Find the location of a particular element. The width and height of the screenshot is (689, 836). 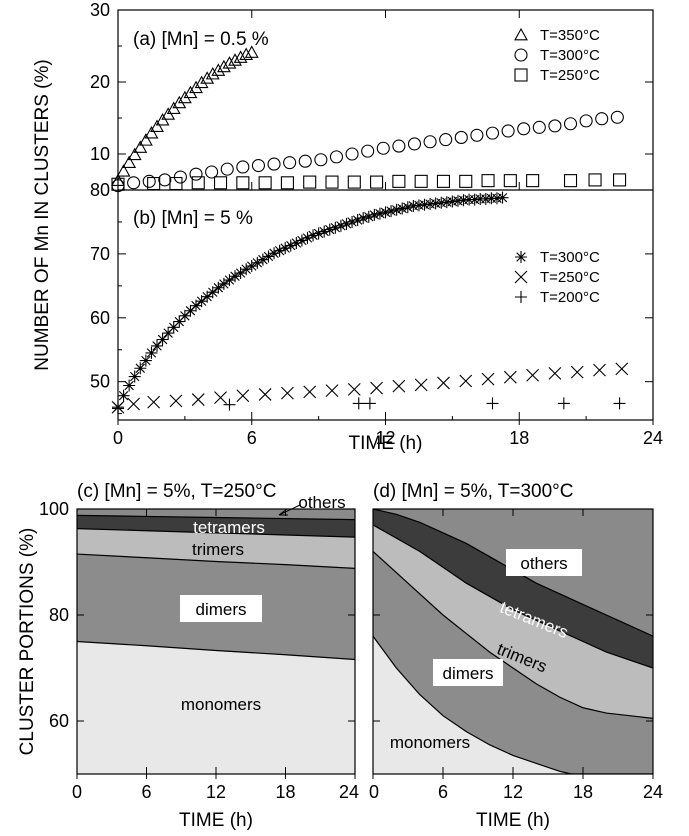

x-tick-label: 0 is located at coordinates (118, 438).